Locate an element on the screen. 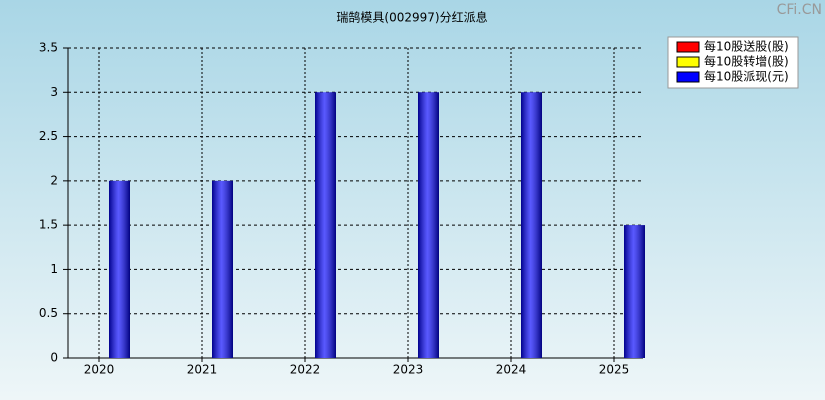 This screenshot has height=400, width=825. chart-title: 瑞鹄模具(002997)分红派息 is located at coordinates (411, 17).